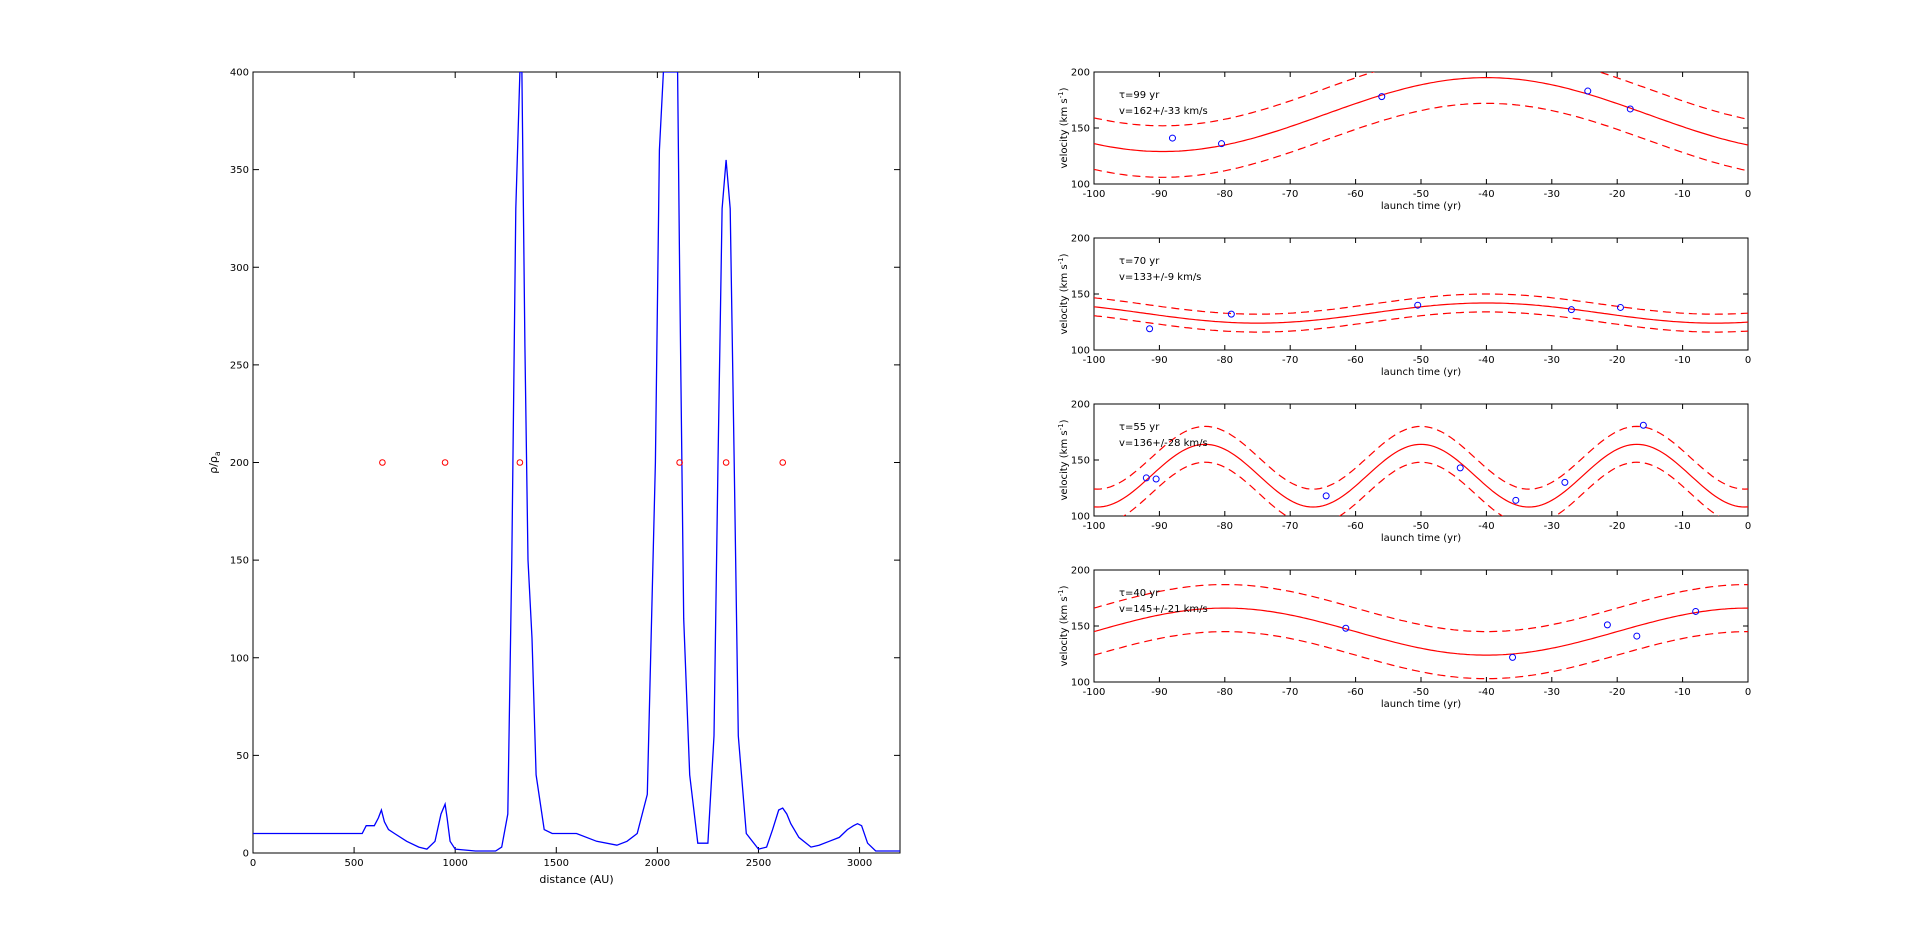 The image size is (1920, 951). Describe the element at coordinates (246, 854) in the screenshot. I see `y-tick-label: 0` at that location.